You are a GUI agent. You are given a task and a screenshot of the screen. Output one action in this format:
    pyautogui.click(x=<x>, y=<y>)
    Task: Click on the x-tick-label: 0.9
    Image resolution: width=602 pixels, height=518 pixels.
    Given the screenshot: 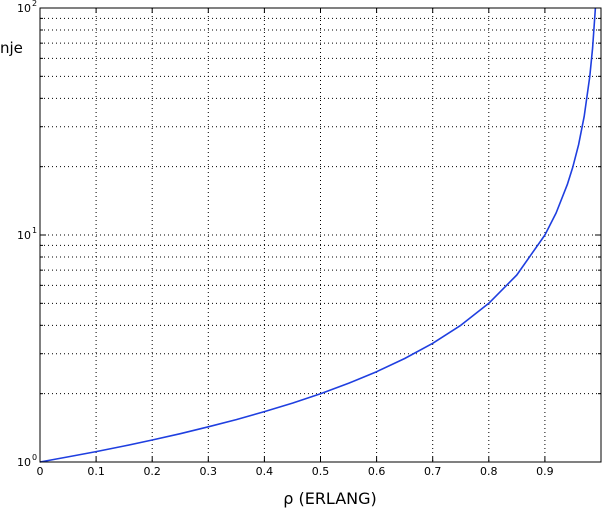 What is the action you would take?
    pyautogui.click(x=545, y=471)
    